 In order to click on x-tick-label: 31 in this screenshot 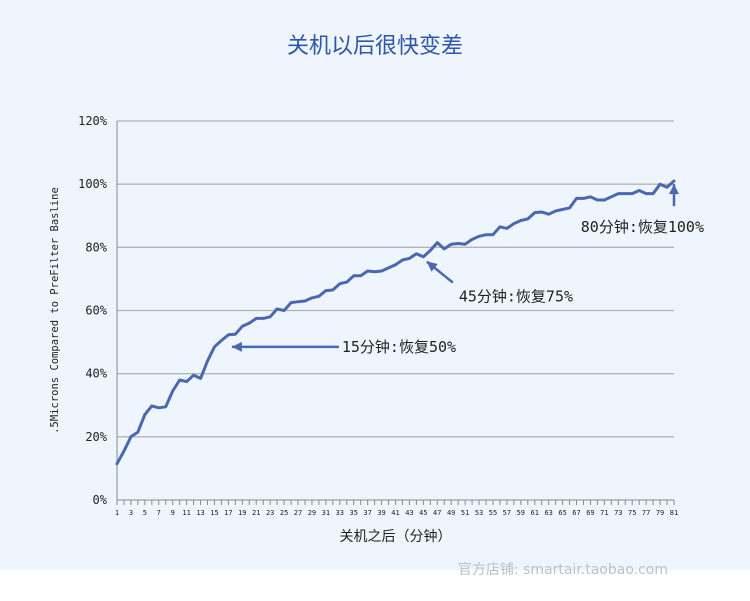, I will do `click(326, 513)`.